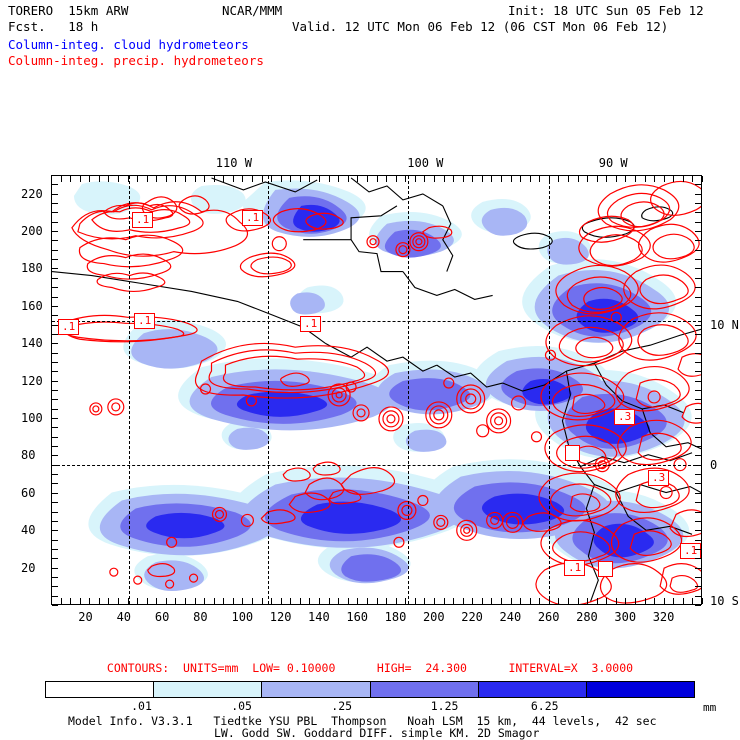 The height and width of the screenshot is (740, 740). Describe the element at coordinates (724, 601) in the screenshot. I see `latitude-label: 10 S` at that location.